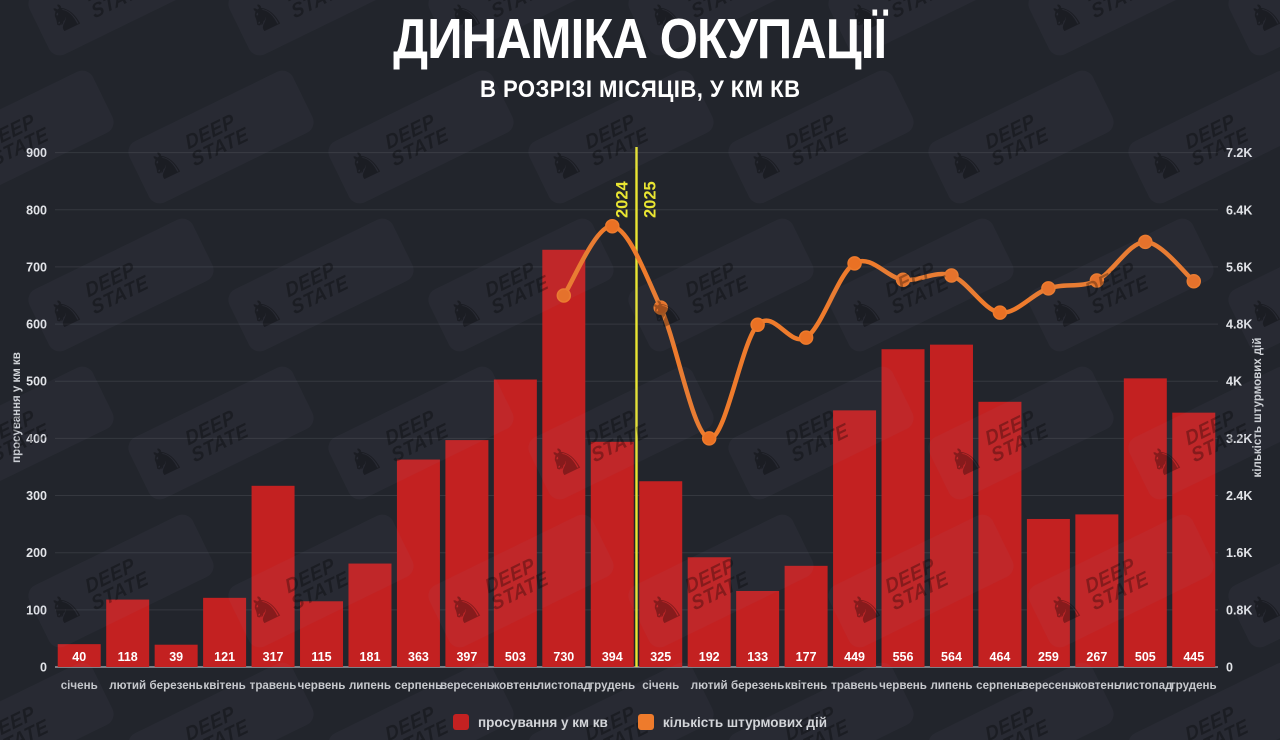 The width and height of the screenshot is (1280, 740). Describe the element at coordinates (321, 657) in the screenshot. I see `bar-value-label: 115` at that location.